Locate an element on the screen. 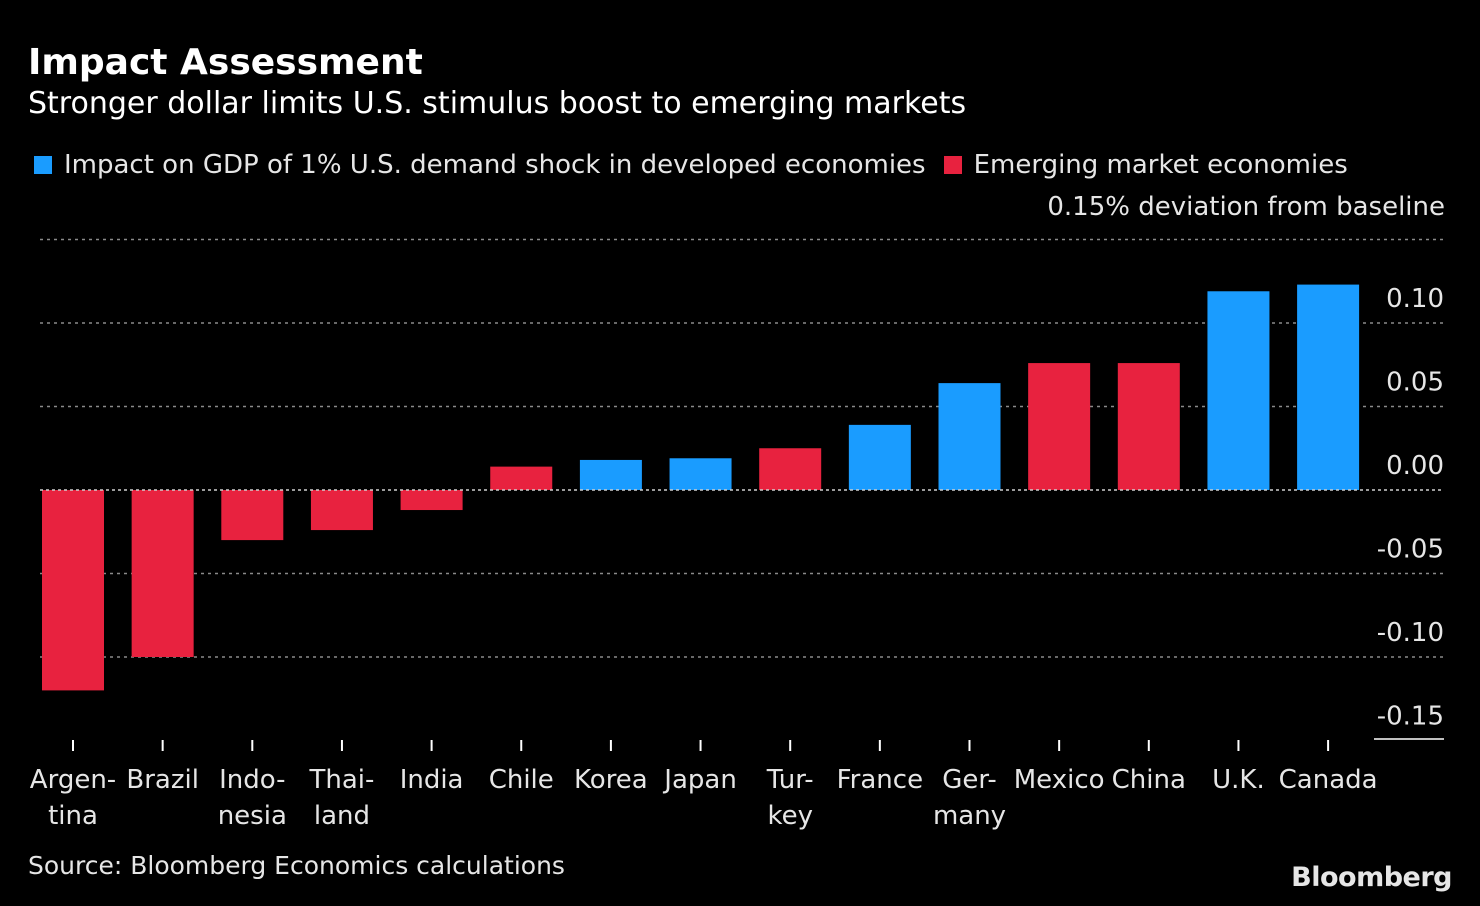  y-tick-label-2: 0.00 is located at coordinates (1415, 466).